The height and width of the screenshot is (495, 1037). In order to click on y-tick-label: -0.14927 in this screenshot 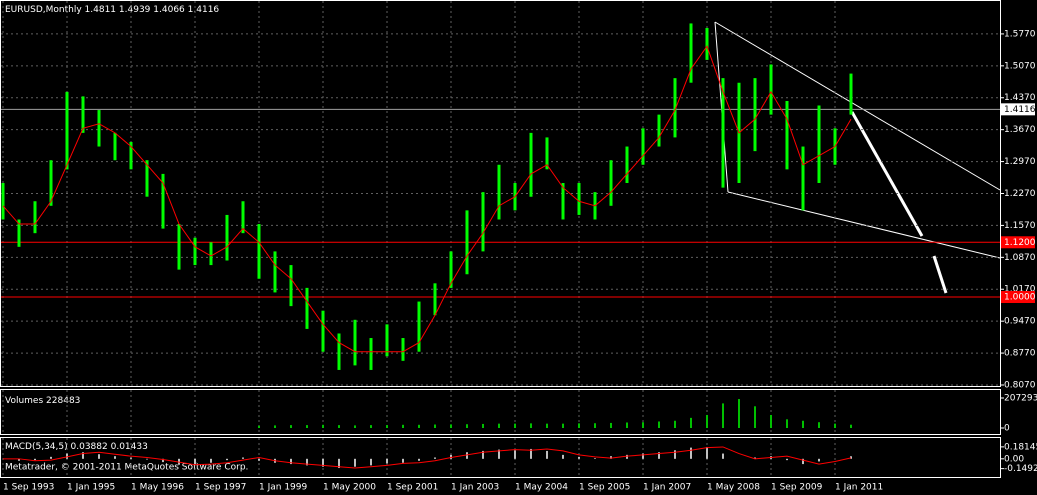, I will do `click(1020, 469)`.